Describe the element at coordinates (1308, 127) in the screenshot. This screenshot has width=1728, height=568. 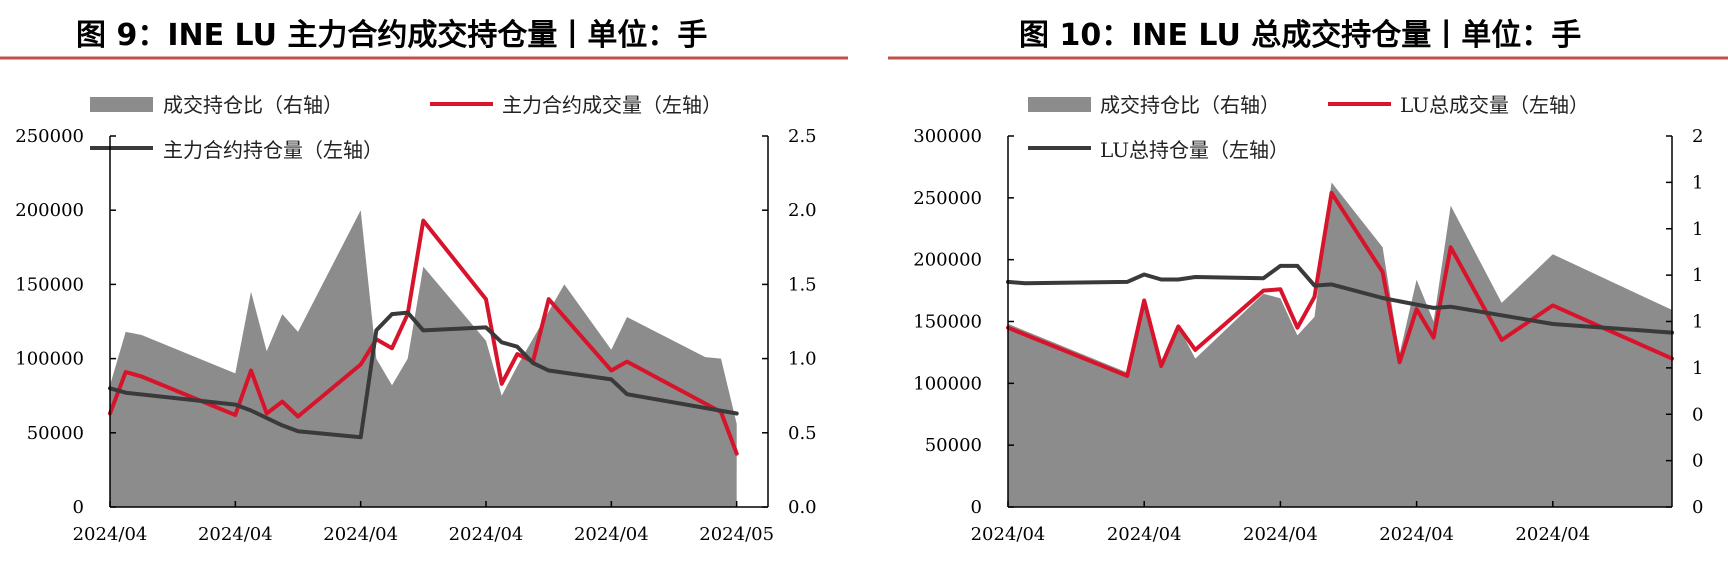
I see `chart-2-legend: 成交持仓比（右轴） LU总成交量（左轴） LU总持仓量（左轴）` at that location.